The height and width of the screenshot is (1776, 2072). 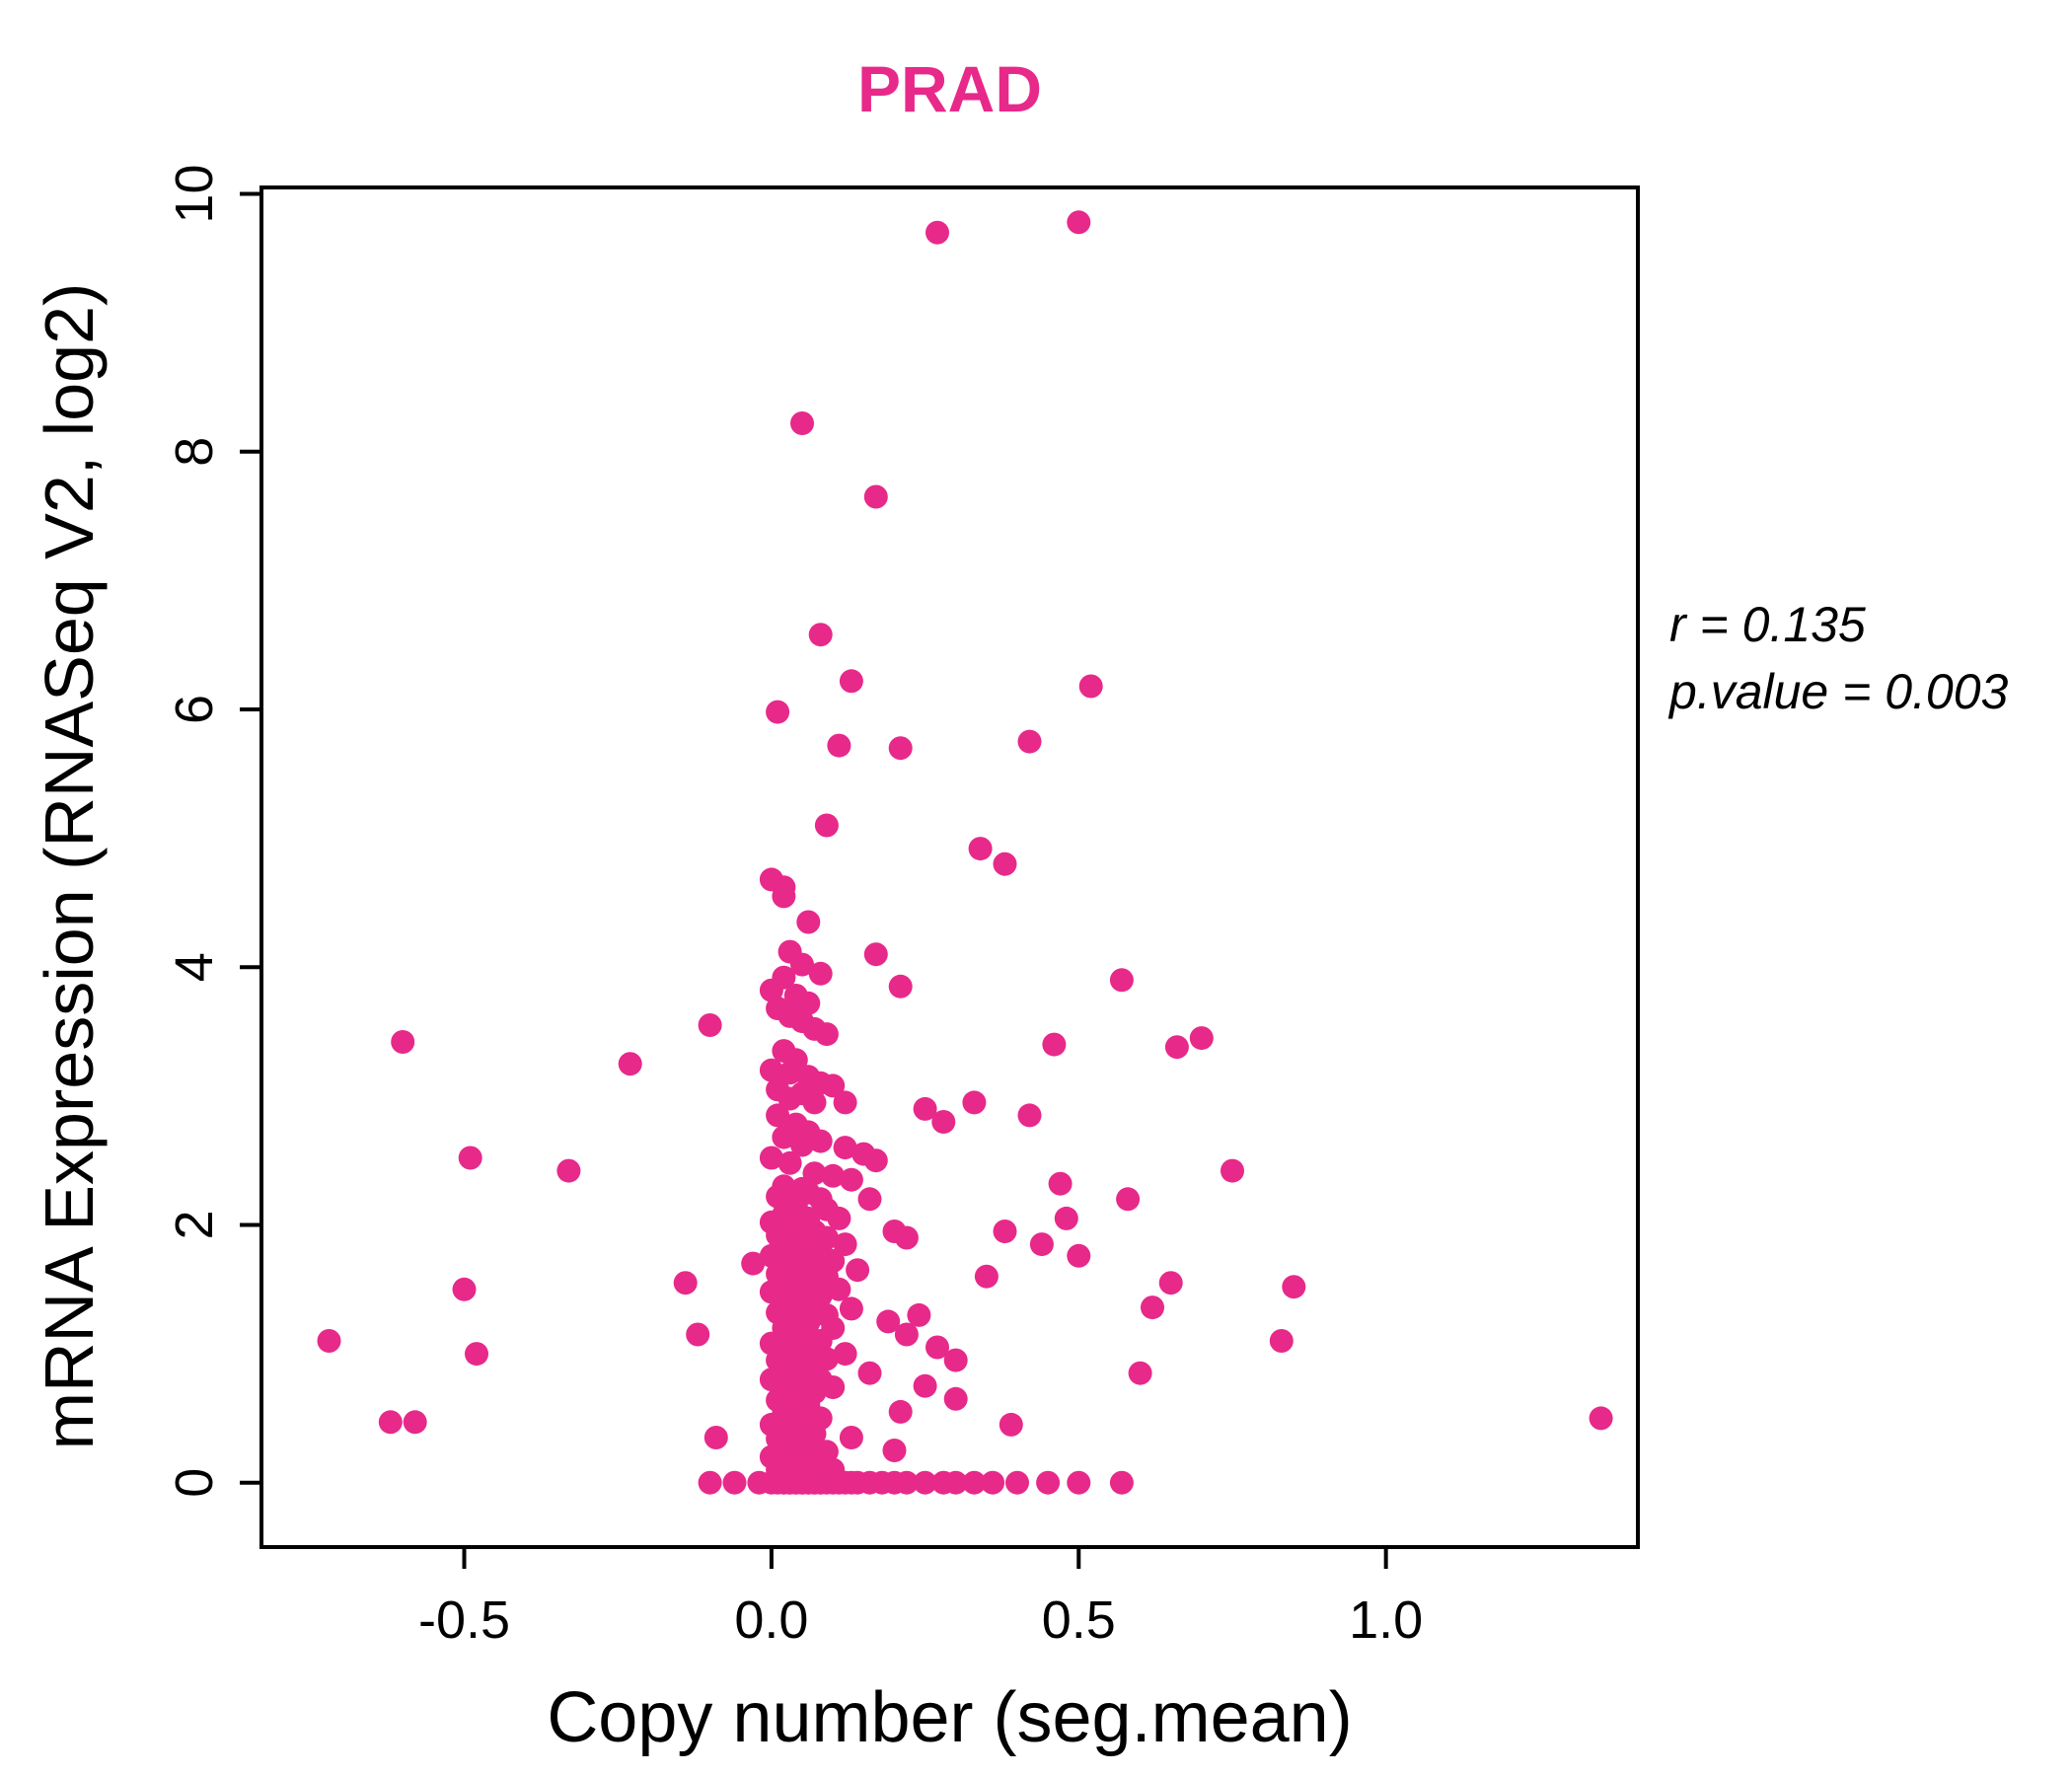 What do you see at coordinates (194, 710) in the screenshot?
I see `y-tick-label: 6` at bounding box center [194, 710].